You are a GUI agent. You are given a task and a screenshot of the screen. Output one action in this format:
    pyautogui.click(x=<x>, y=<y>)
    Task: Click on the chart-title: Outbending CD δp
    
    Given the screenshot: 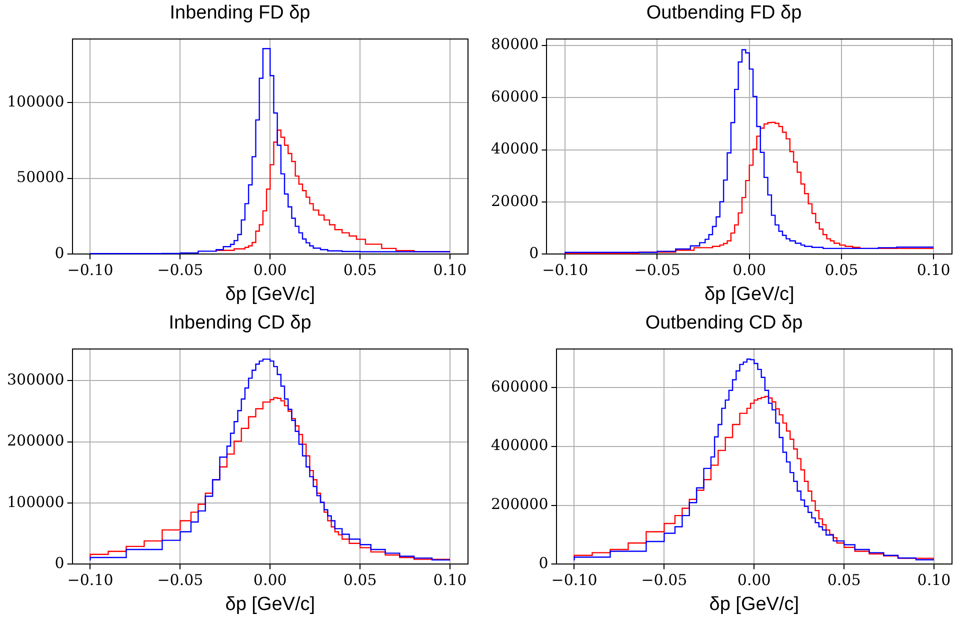 What is the action you would take?
    pyautogui.click(x=724, y=323)
    